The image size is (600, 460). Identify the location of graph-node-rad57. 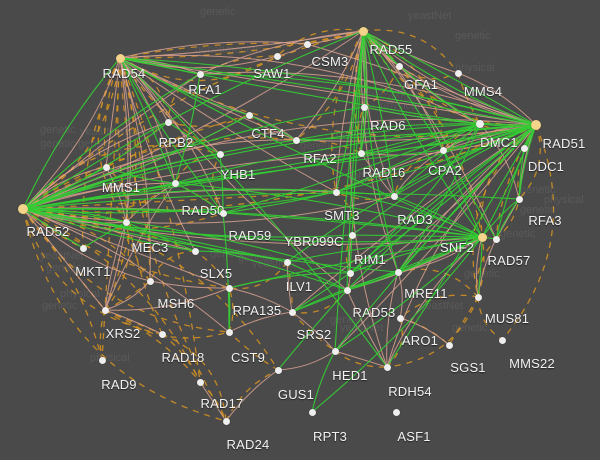
(496, 239).